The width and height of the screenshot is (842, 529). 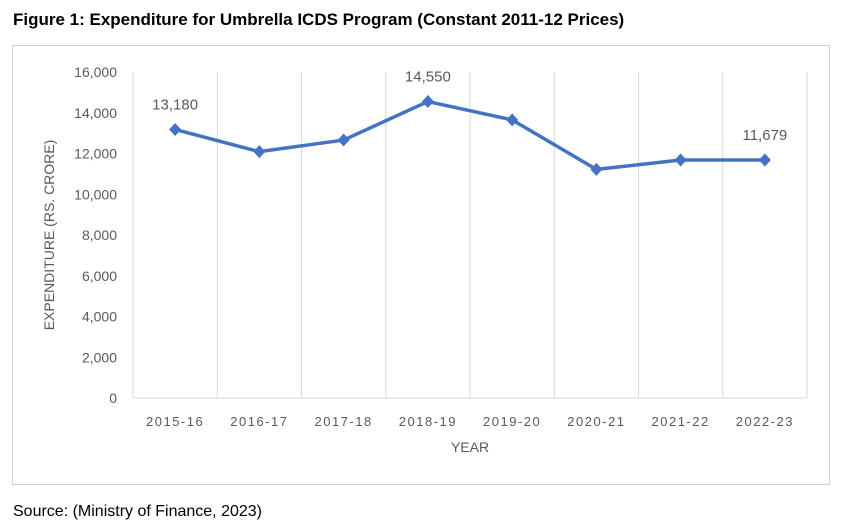 What do you see at coordinates (175, 104) in the screenshot?
I see `data-label: 13,180` at bounding box center [175, 104].